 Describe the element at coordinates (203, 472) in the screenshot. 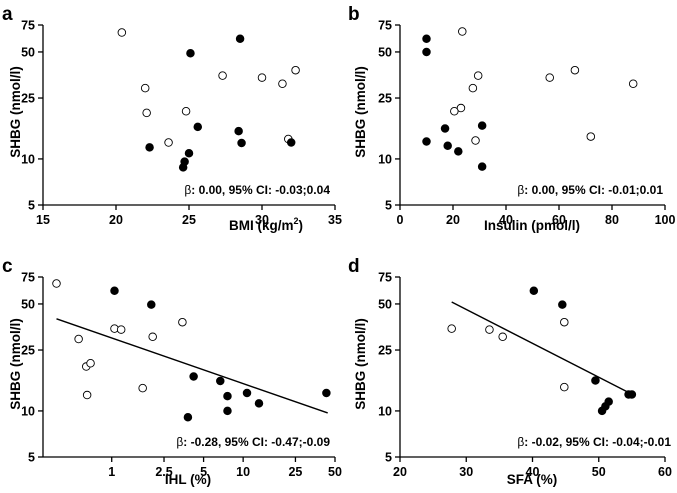

I see `x-tick-label: 5` at that location.